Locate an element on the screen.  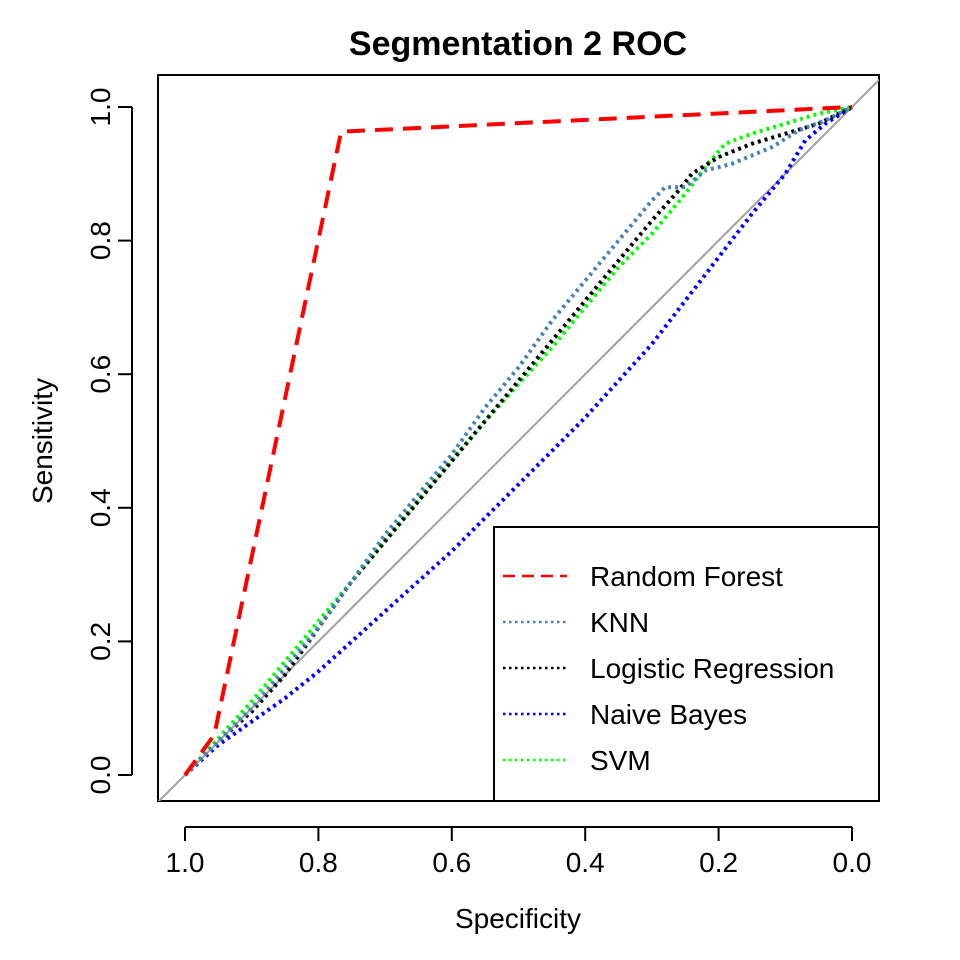
y-tick-label: 1.0 is located at coordinates (100, 107).